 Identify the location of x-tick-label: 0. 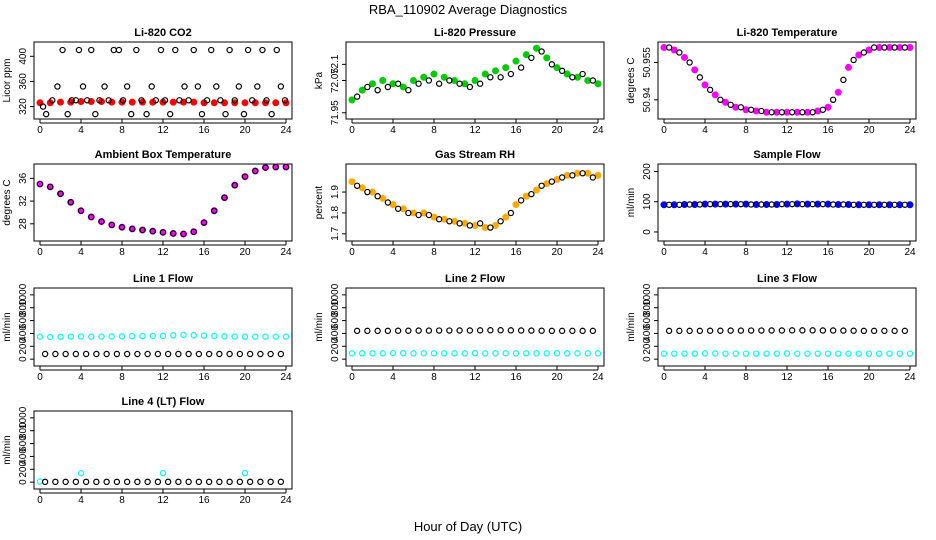
(664, 252).